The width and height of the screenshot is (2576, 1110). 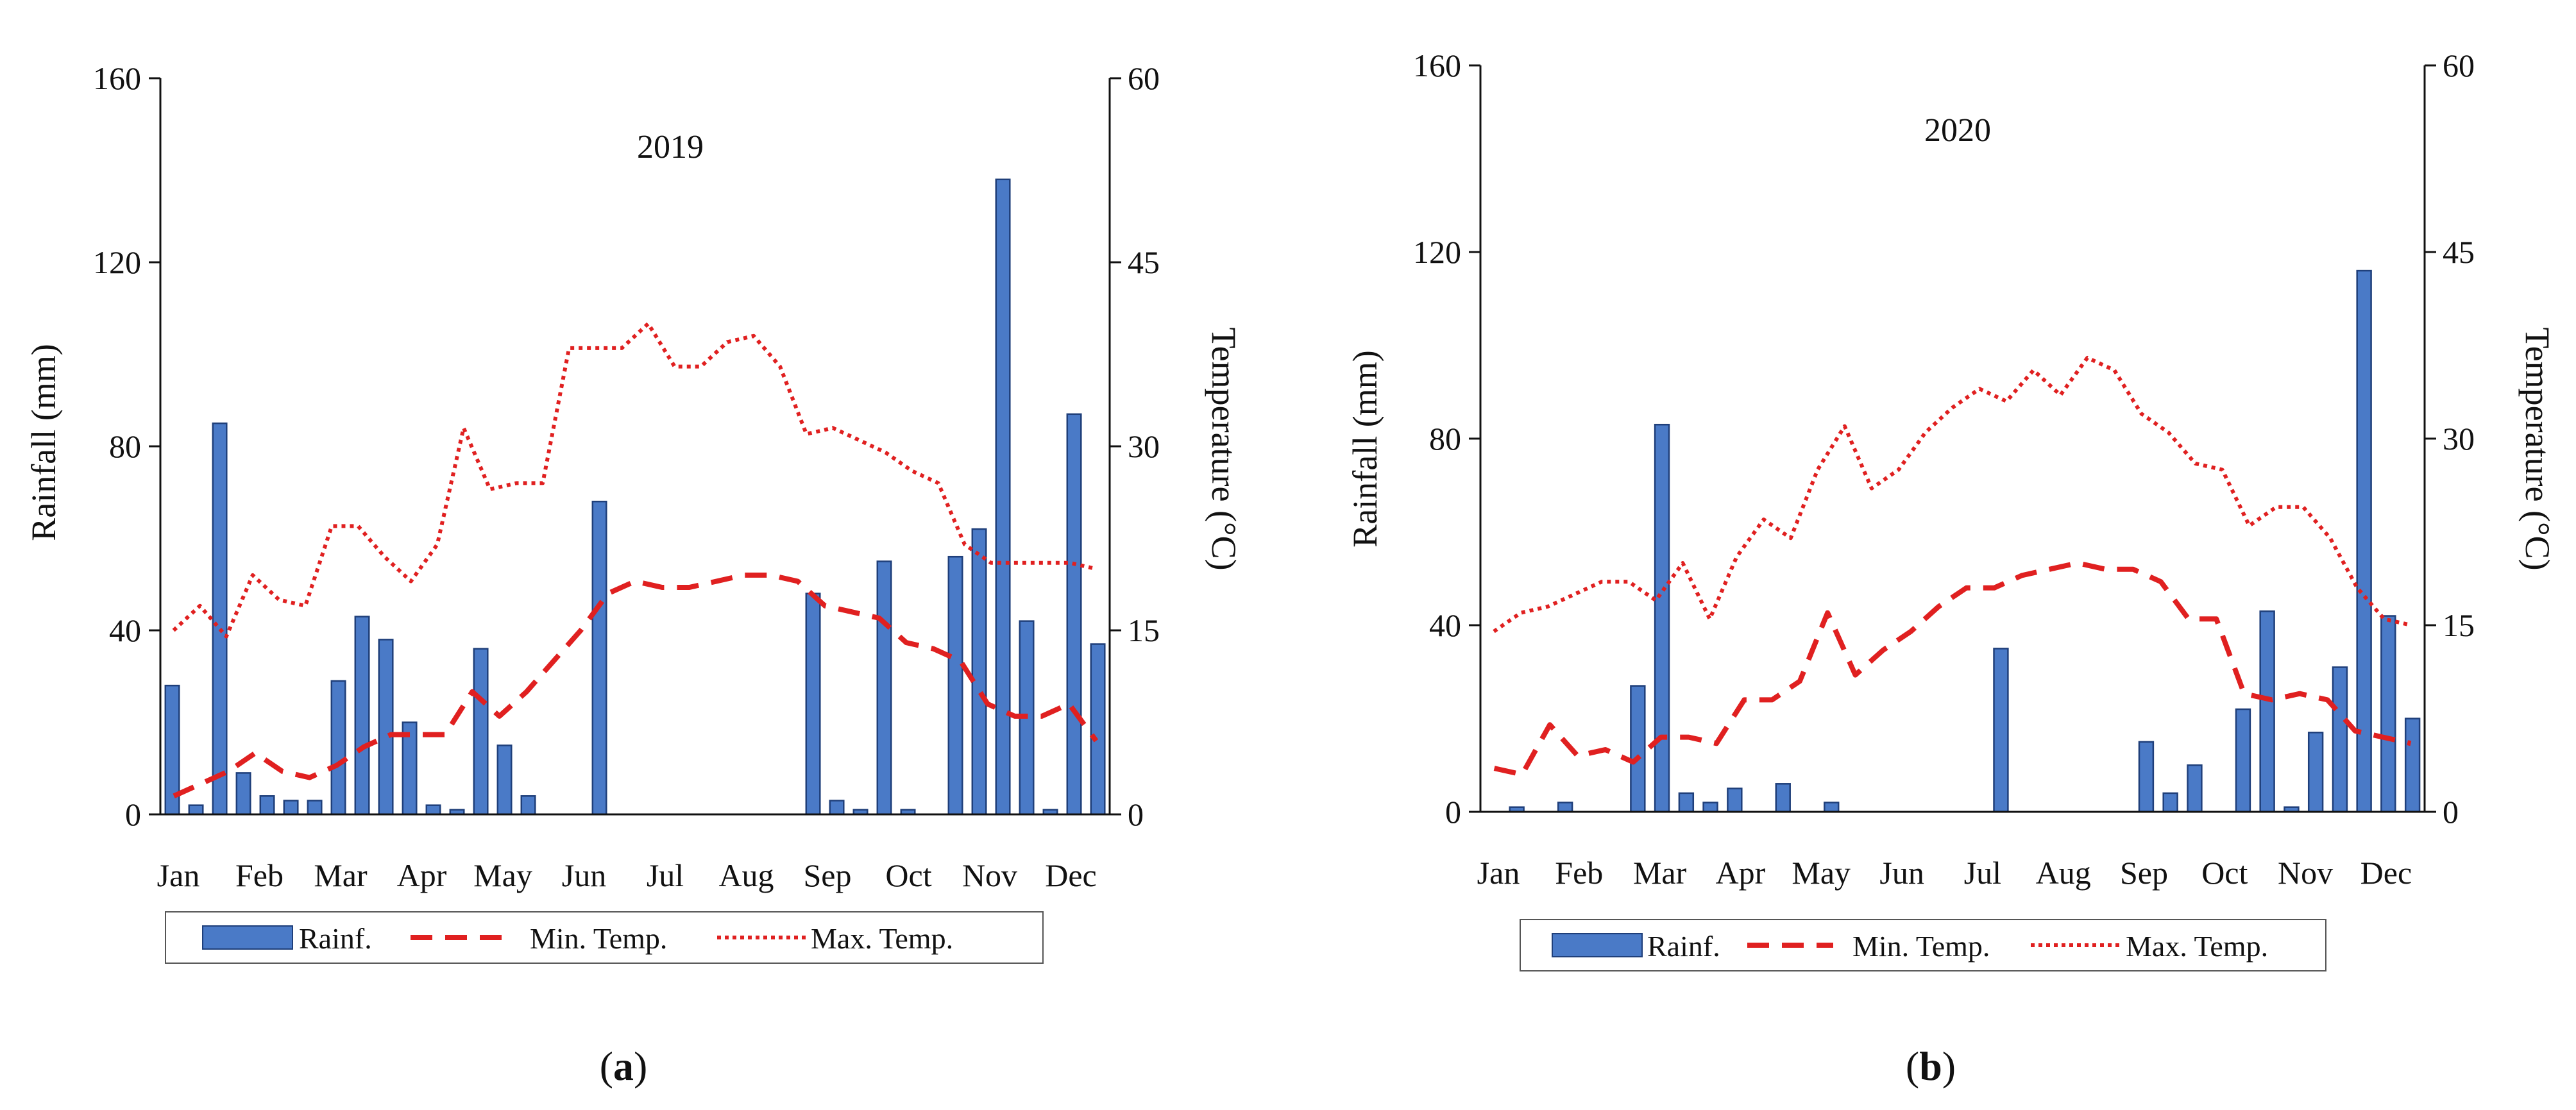 I want to click on y-tick-label: 40, so click(x=125, y=630).